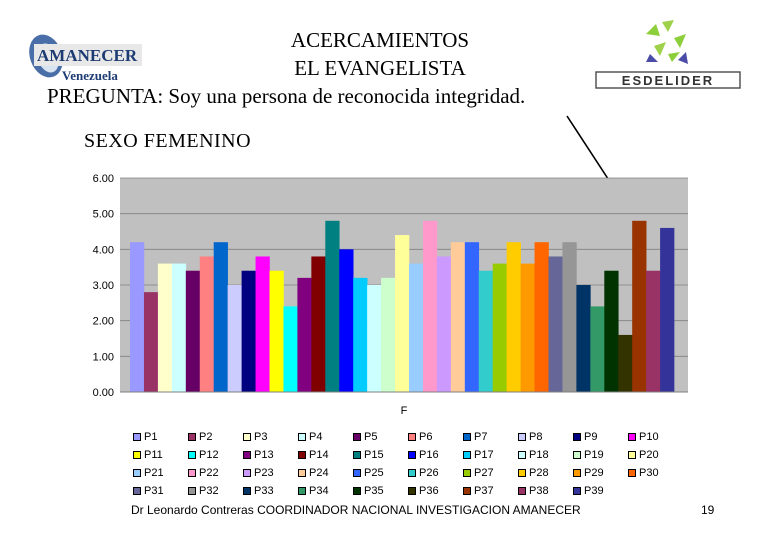 The width and height of the screenshot is (780, 540). What do you see at coordinates (319, 473) in the screenshot?
I see `legend-label: P24` at bounding box center [319, 473].